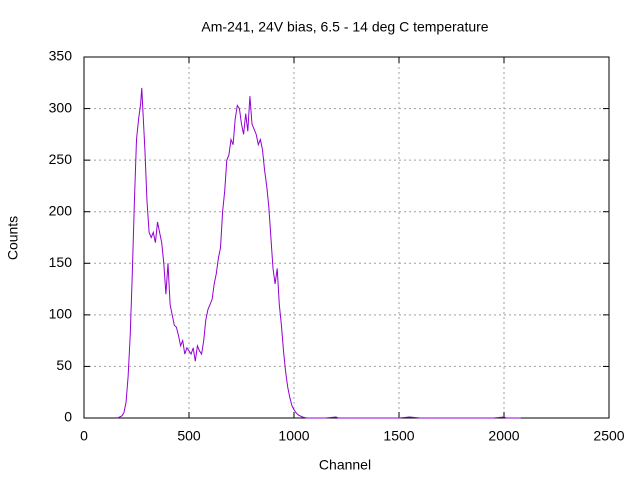  I want to click on y-tick-label: 350, so click(61, 56).